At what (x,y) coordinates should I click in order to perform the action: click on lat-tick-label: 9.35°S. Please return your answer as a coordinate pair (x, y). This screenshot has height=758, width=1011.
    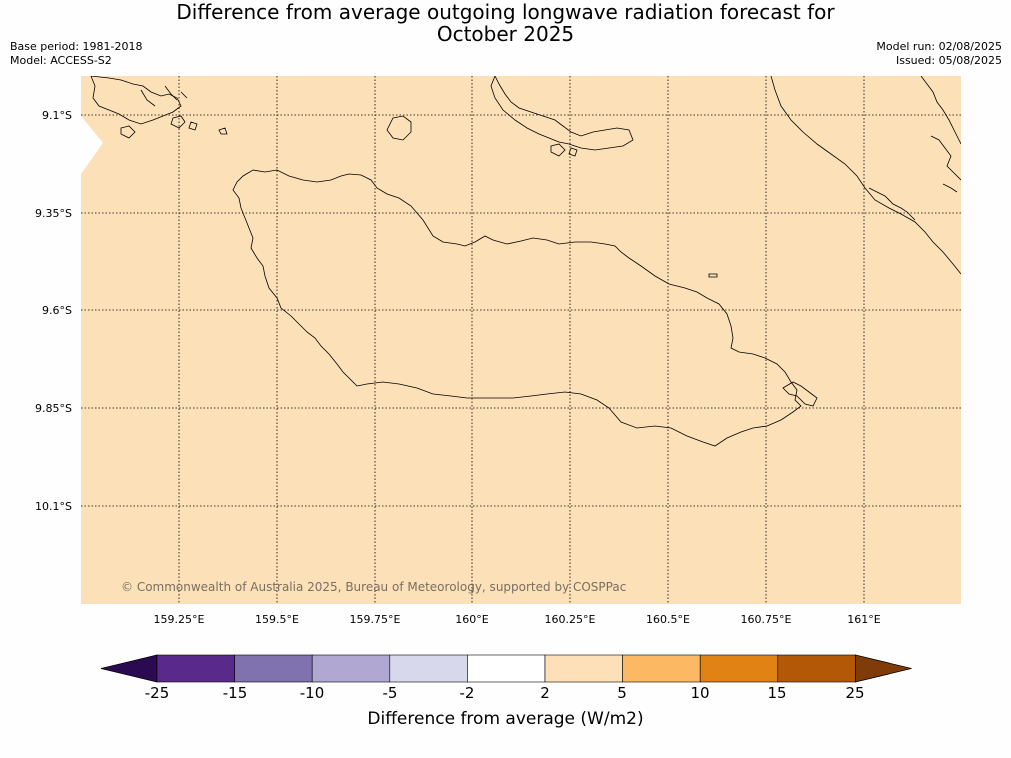
    Looking at the image, I should click on (53, 213).